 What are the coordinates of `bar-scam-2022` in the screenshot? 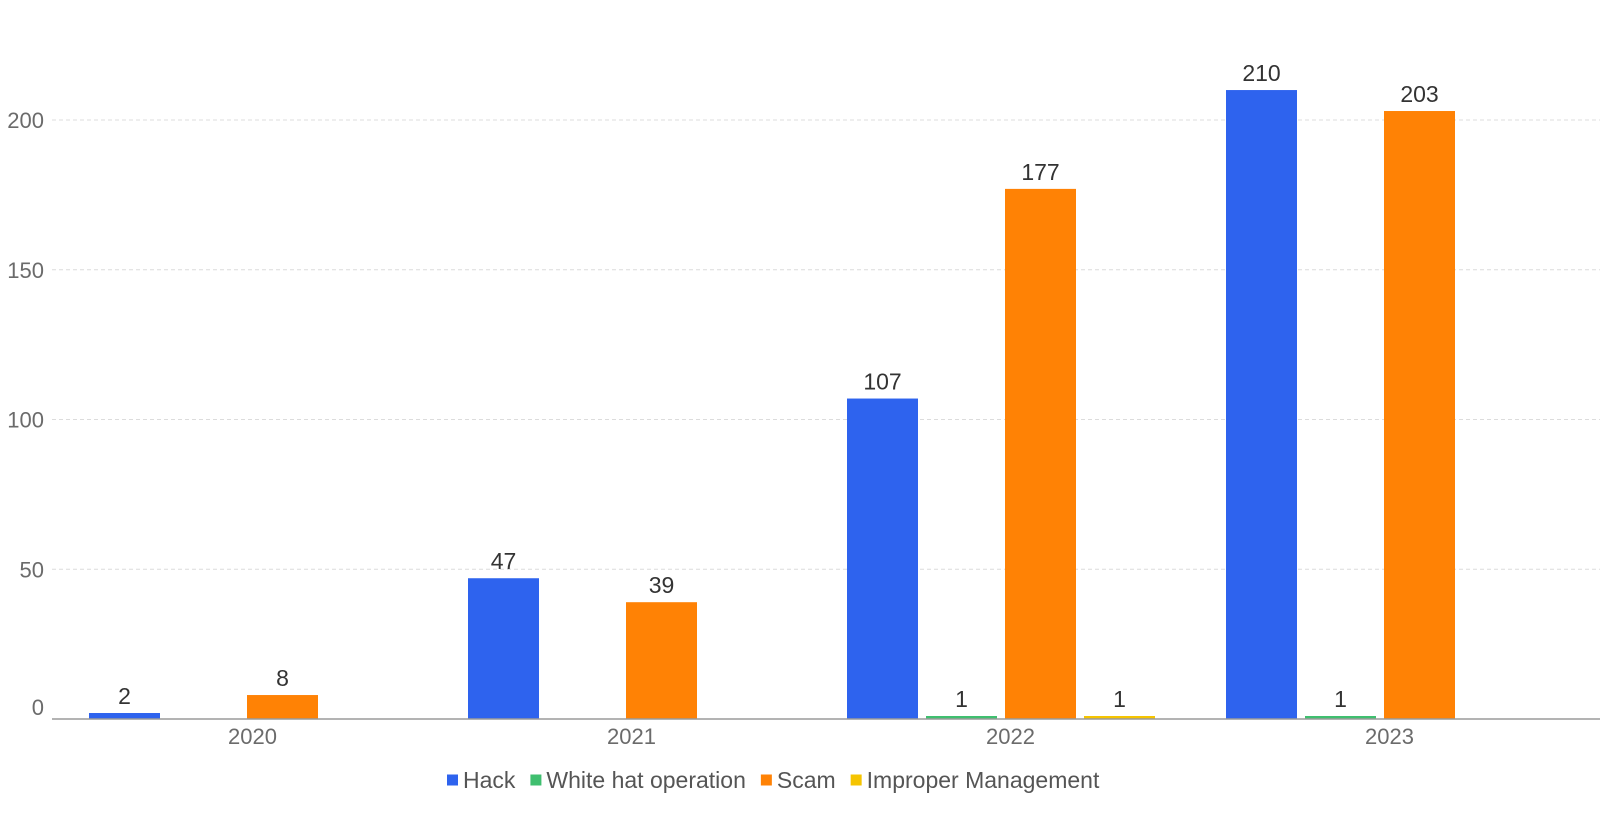 It's located at (1040, 453).